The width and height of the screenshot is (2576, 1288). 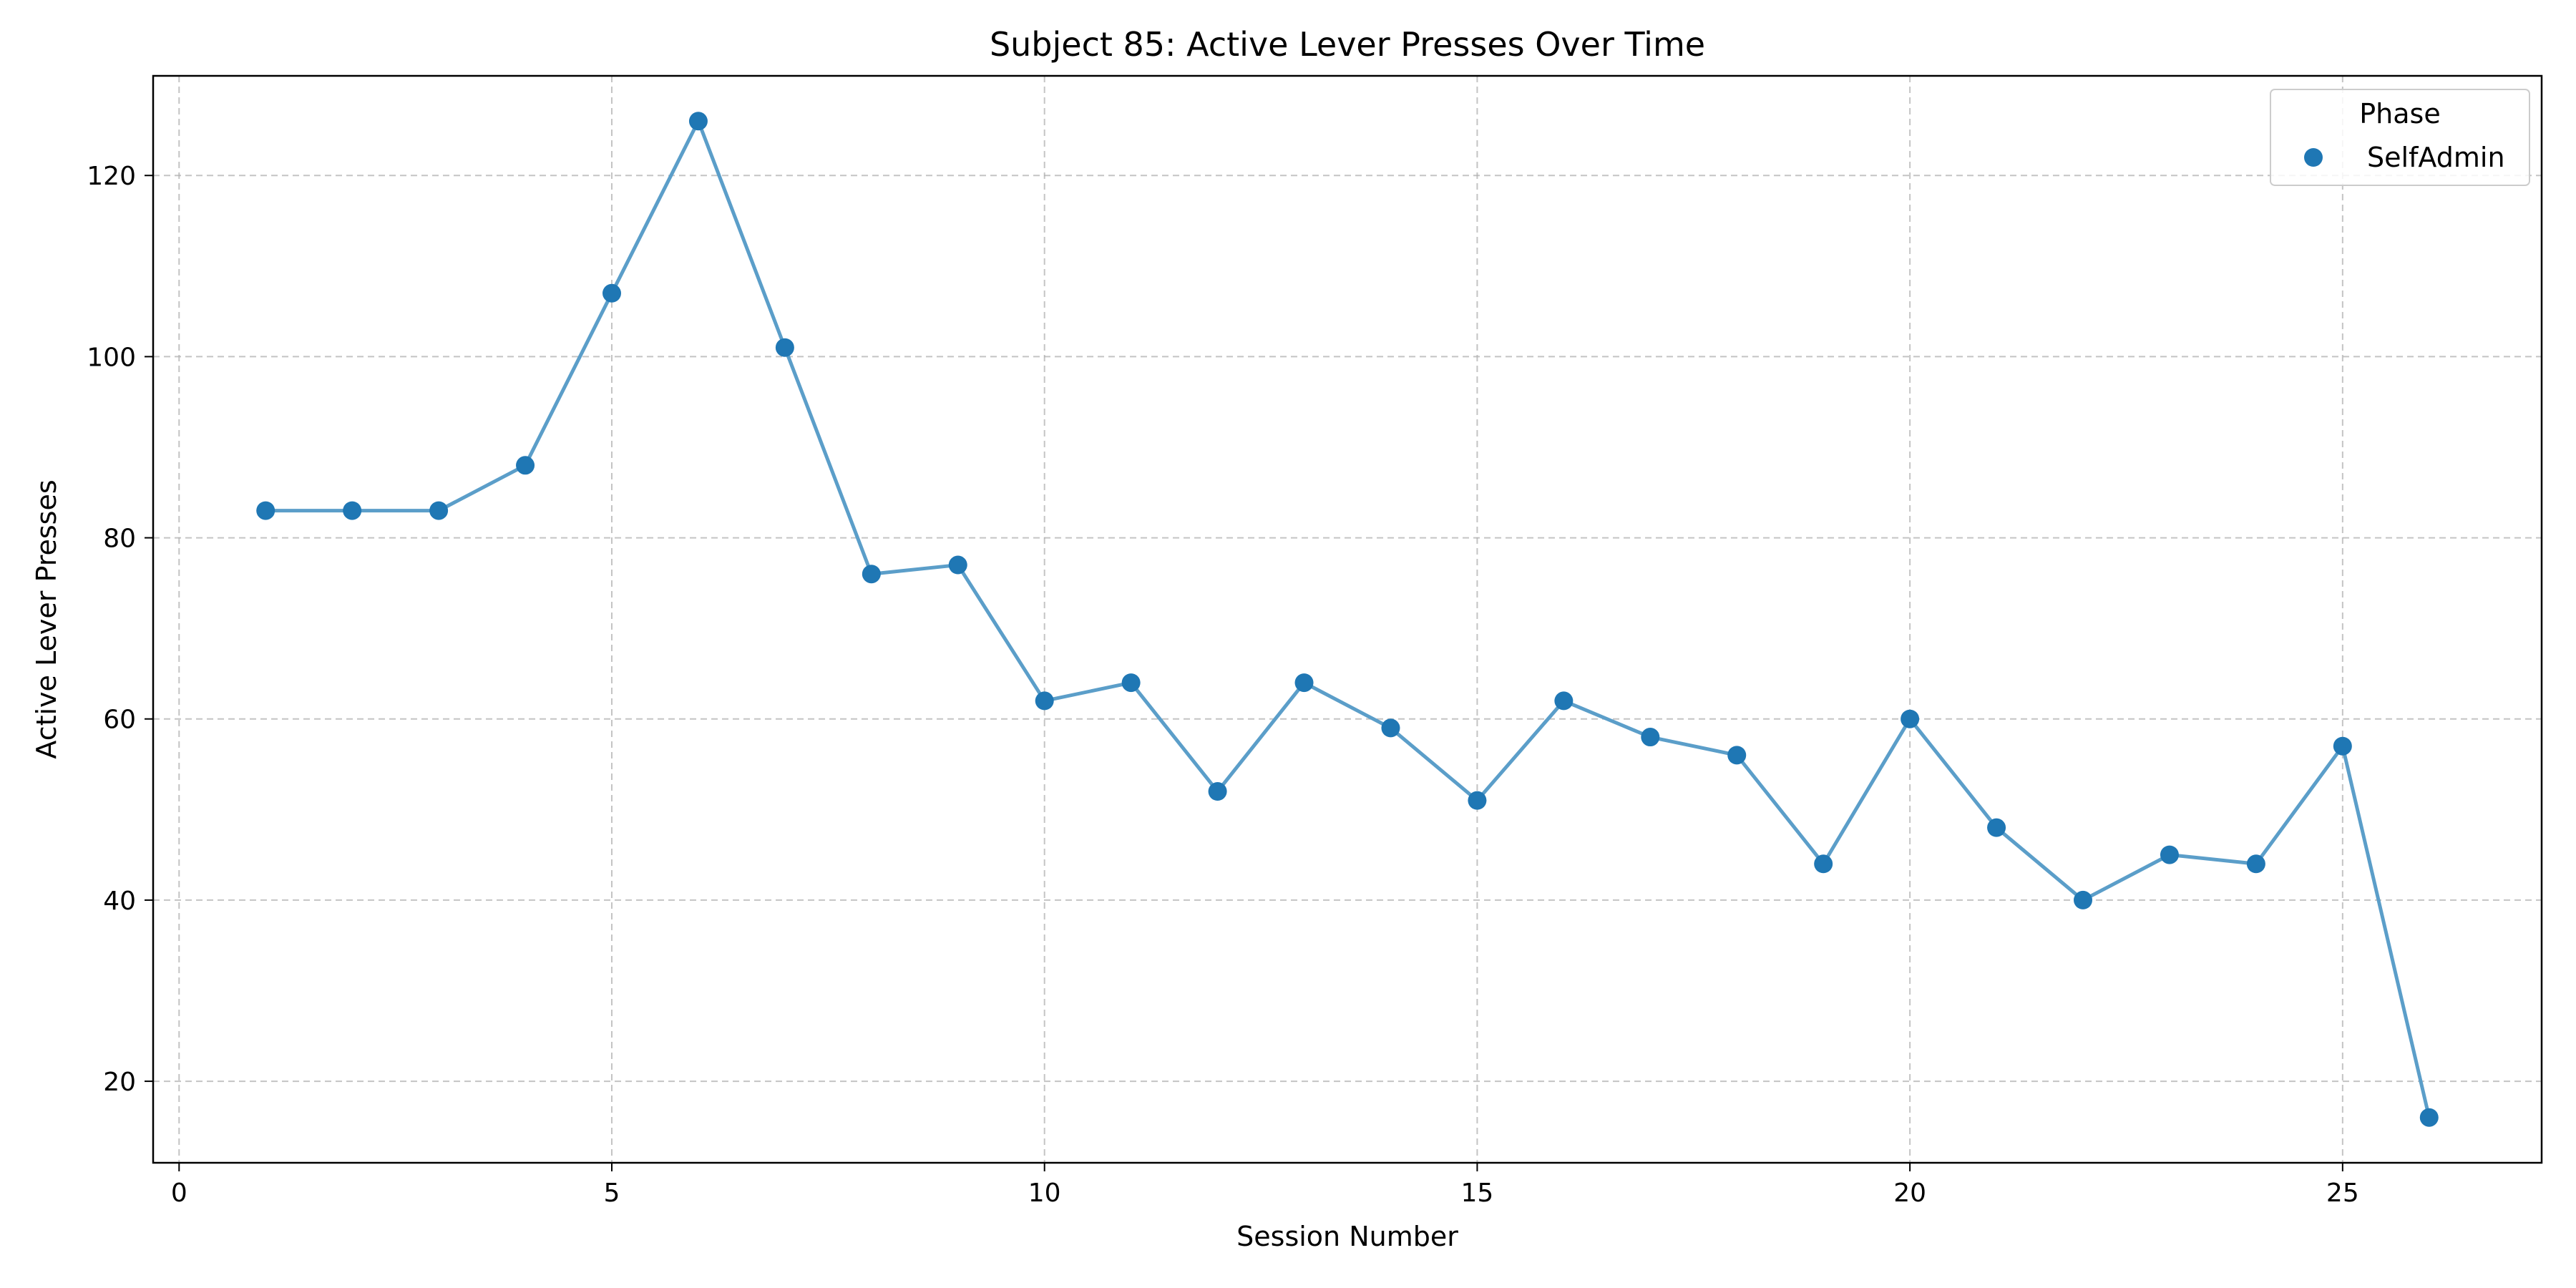 I want to click on x-tick-label: 0, so click(x=179, y=1193).